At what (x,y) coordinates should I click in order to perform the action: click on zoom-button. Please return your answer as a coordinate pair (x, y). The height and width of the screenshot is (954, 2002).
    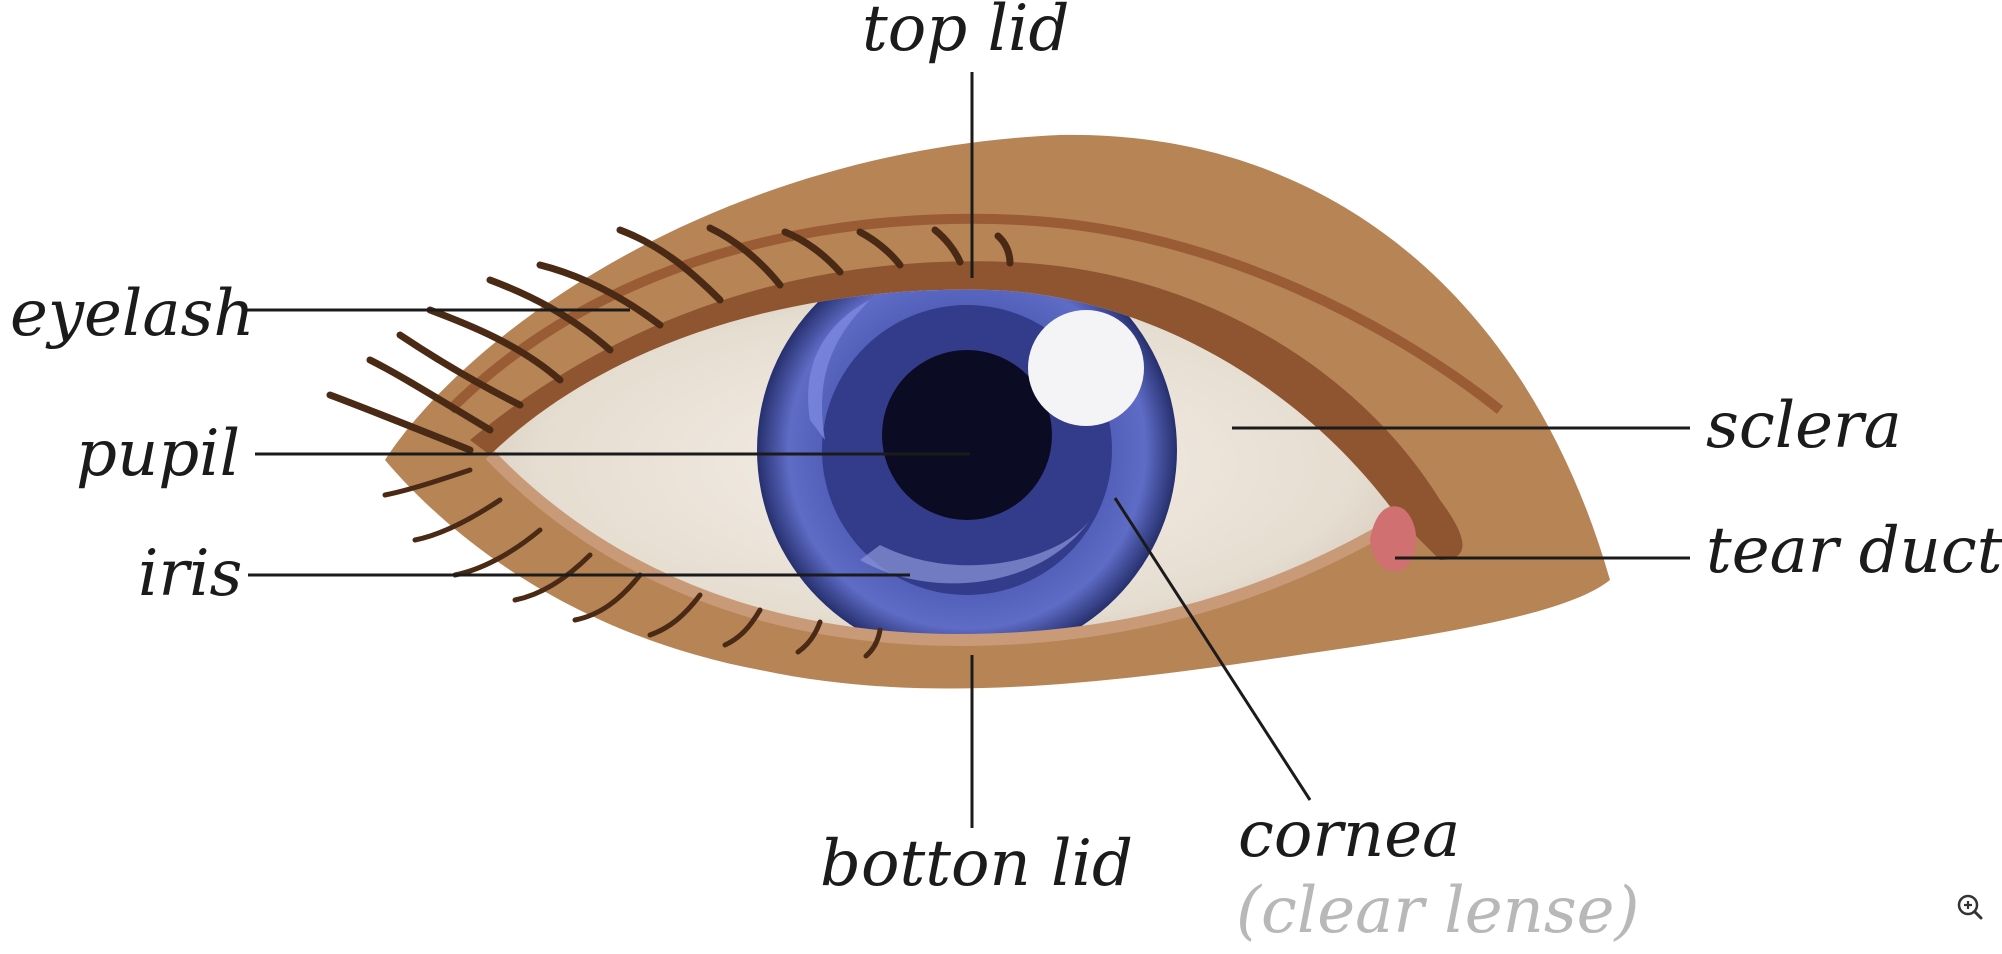
    Looking at the image, I should click on (1970, 907).